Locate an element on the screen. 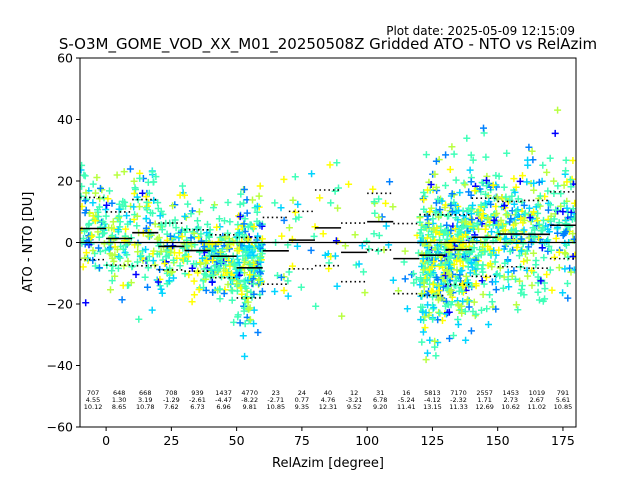  bin-mean-label: -5.24 is located at coordinates (406, 400).